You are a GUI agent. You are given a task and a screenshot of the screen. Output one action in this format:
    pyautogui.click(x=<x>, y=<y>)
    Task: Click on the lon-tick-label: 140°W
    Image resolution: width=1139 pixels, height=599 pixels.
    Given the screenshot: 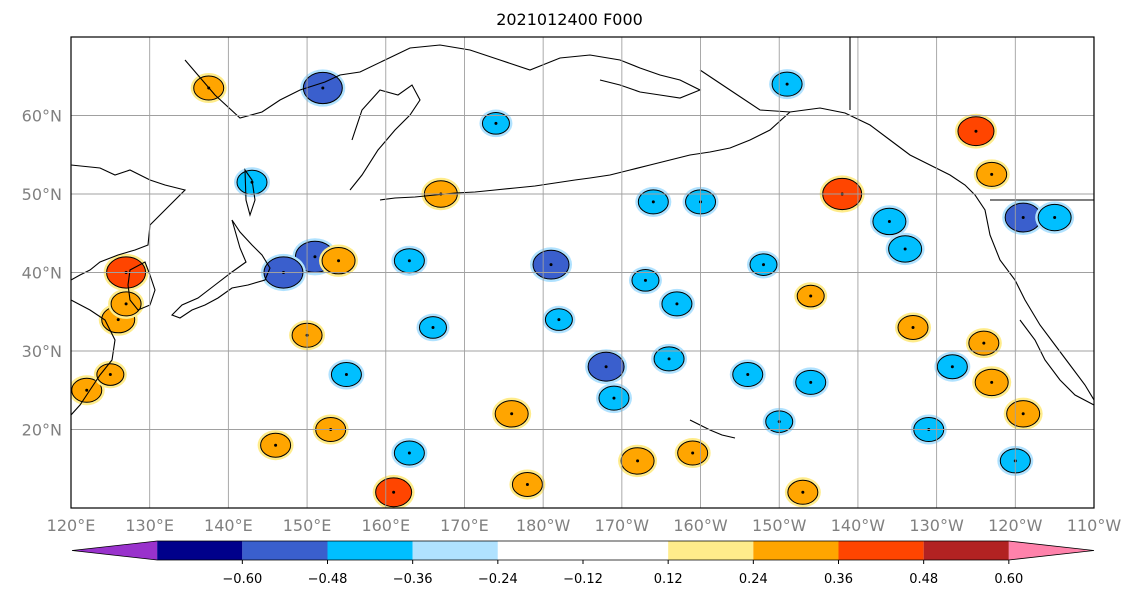 What is the action you would take?
    pyautogui.click(x=858, y=525)
    